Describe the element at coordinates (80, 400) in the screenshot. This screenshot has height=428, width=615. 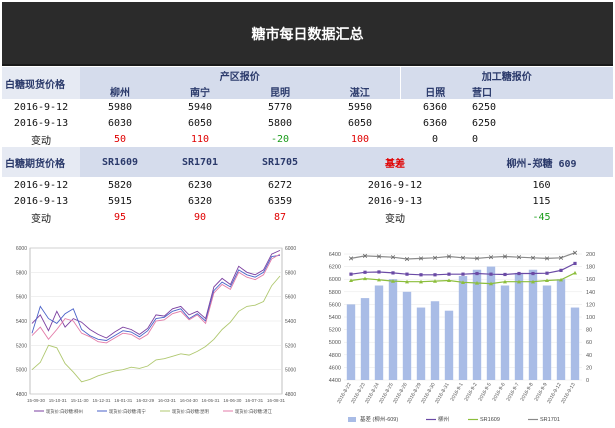
I see `x-tick-label: 15-11-30` at that location.